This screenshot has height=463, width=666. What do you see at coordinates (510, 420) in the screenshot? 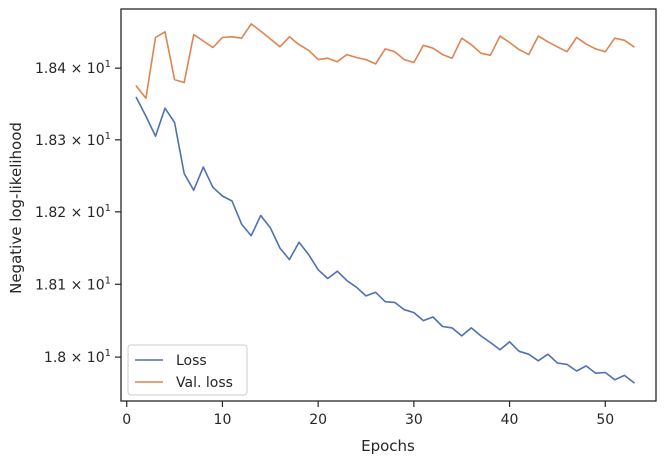
I see `x-tick-label: 40` at bounding box center [510, 420].